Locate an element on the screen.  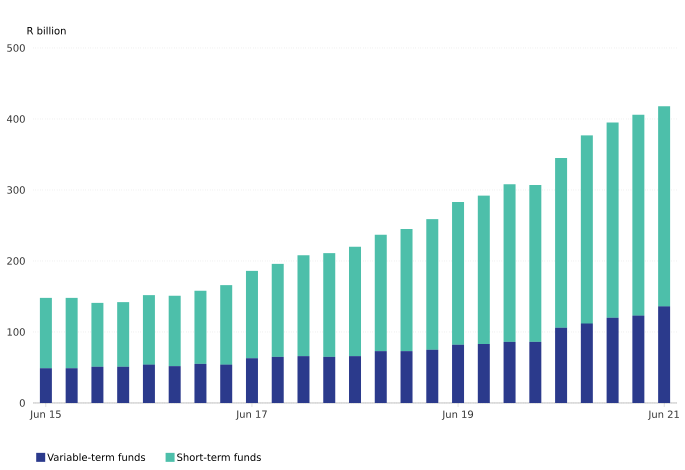
legend-label: Short-term funds is located at coordinates (219, 457).